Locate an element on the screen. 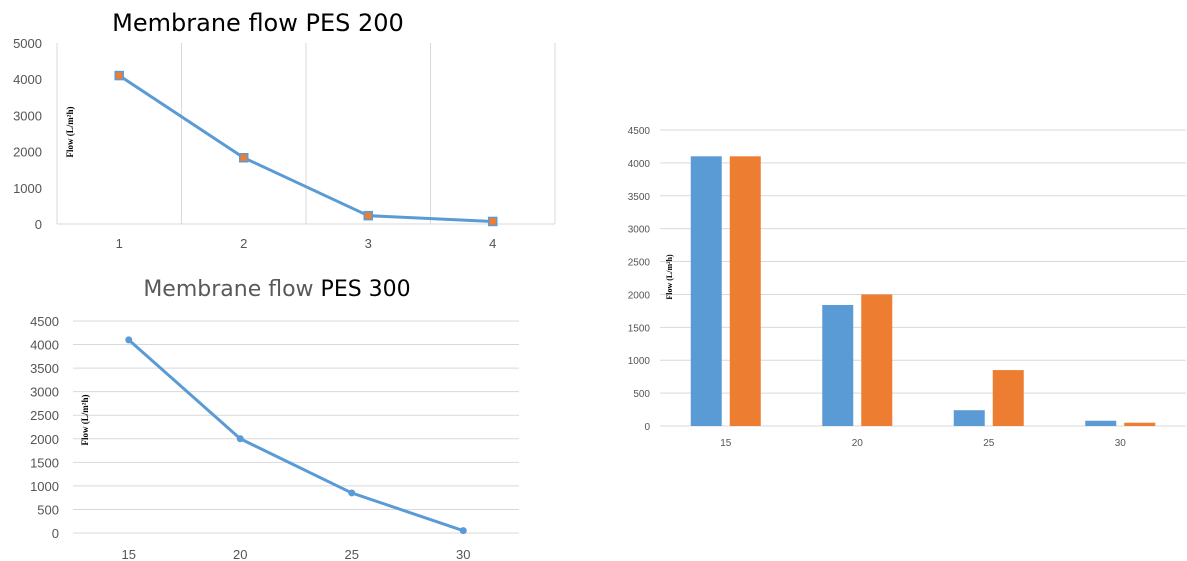 This screenshot has width=1187, height=561. x-tick-label: 2 is located at coordinates (243, 243).